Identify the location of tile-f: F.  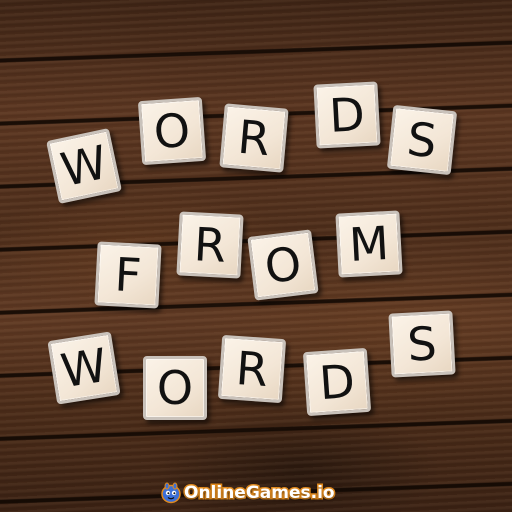
(128, 275).